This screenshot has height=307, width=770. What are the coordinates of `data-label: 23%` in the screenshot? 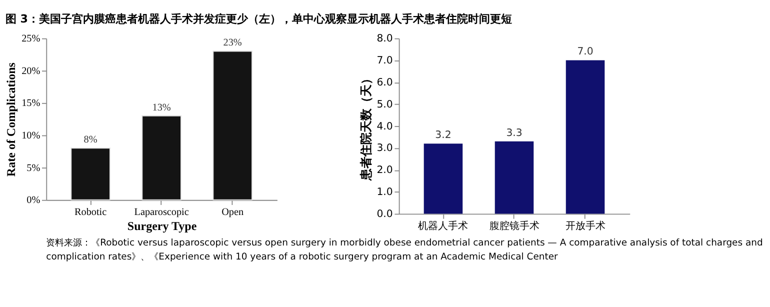 It's located at (232, 43).